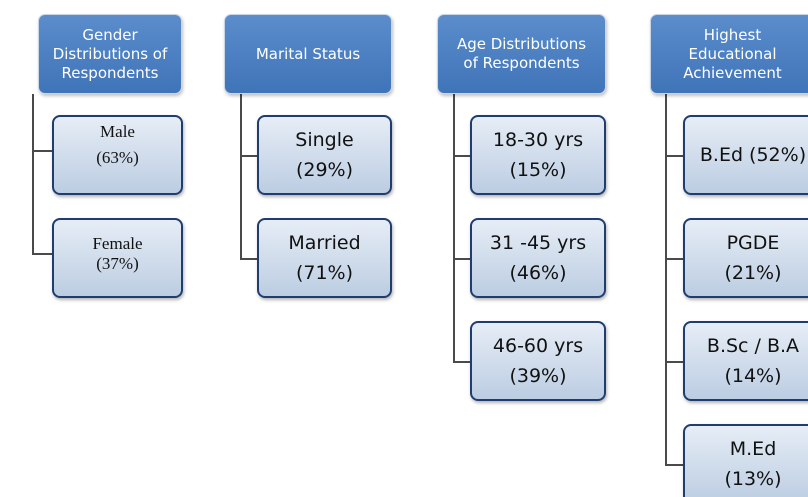  Describe the element at coordinates (324, 170) in the screenshot. I see `item-text: (29%)` at that location.